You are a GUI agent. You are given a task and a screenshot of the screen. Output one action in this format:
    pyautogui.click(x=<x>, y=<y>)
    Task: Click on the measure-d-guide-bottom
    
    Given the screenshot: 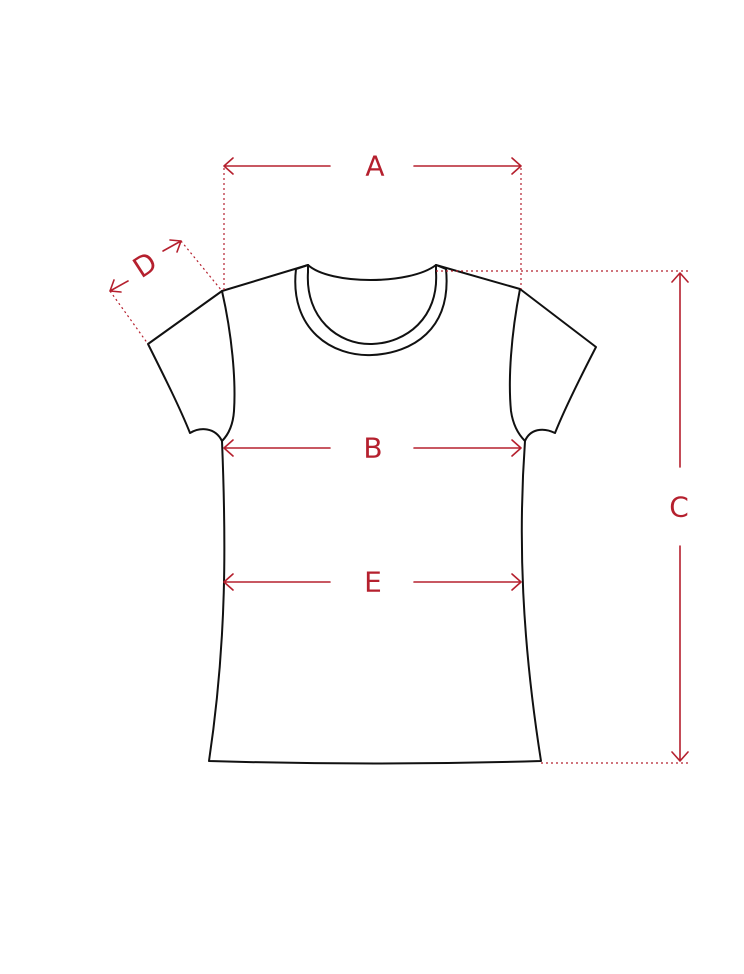 What is the action you would take?
    pyautogui.click(x=129, y=317)
    